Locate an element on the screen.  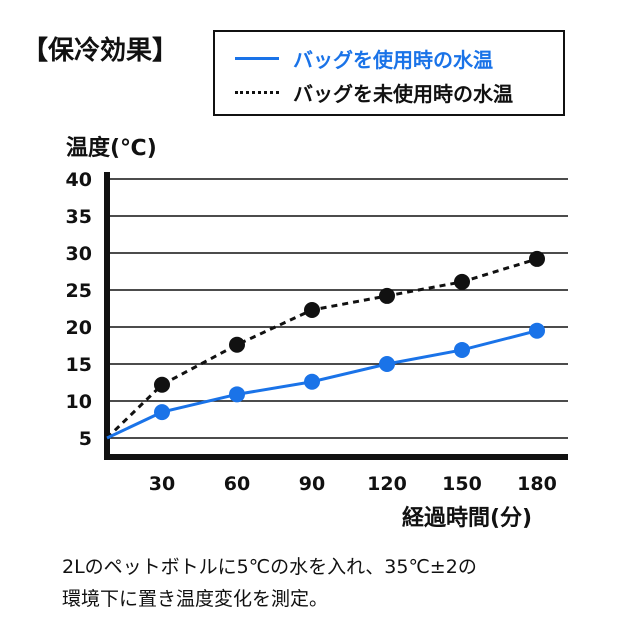
legend-item-with-bag: バッグを使用時の水温 is located at coordinates (364, 58).